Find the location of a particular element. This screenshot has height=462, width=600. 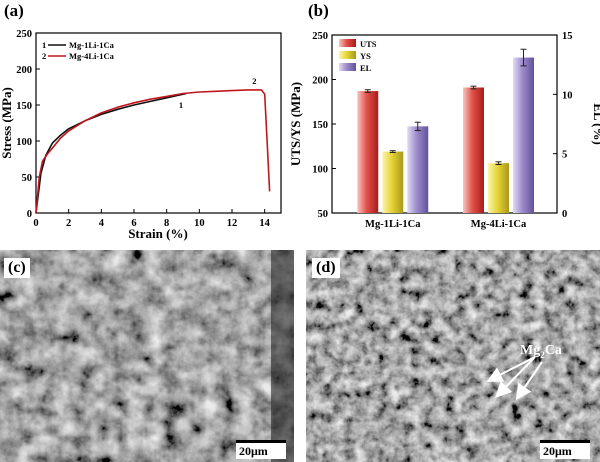

y-tick-label-a: 0 is located at coordinates (29, 214).